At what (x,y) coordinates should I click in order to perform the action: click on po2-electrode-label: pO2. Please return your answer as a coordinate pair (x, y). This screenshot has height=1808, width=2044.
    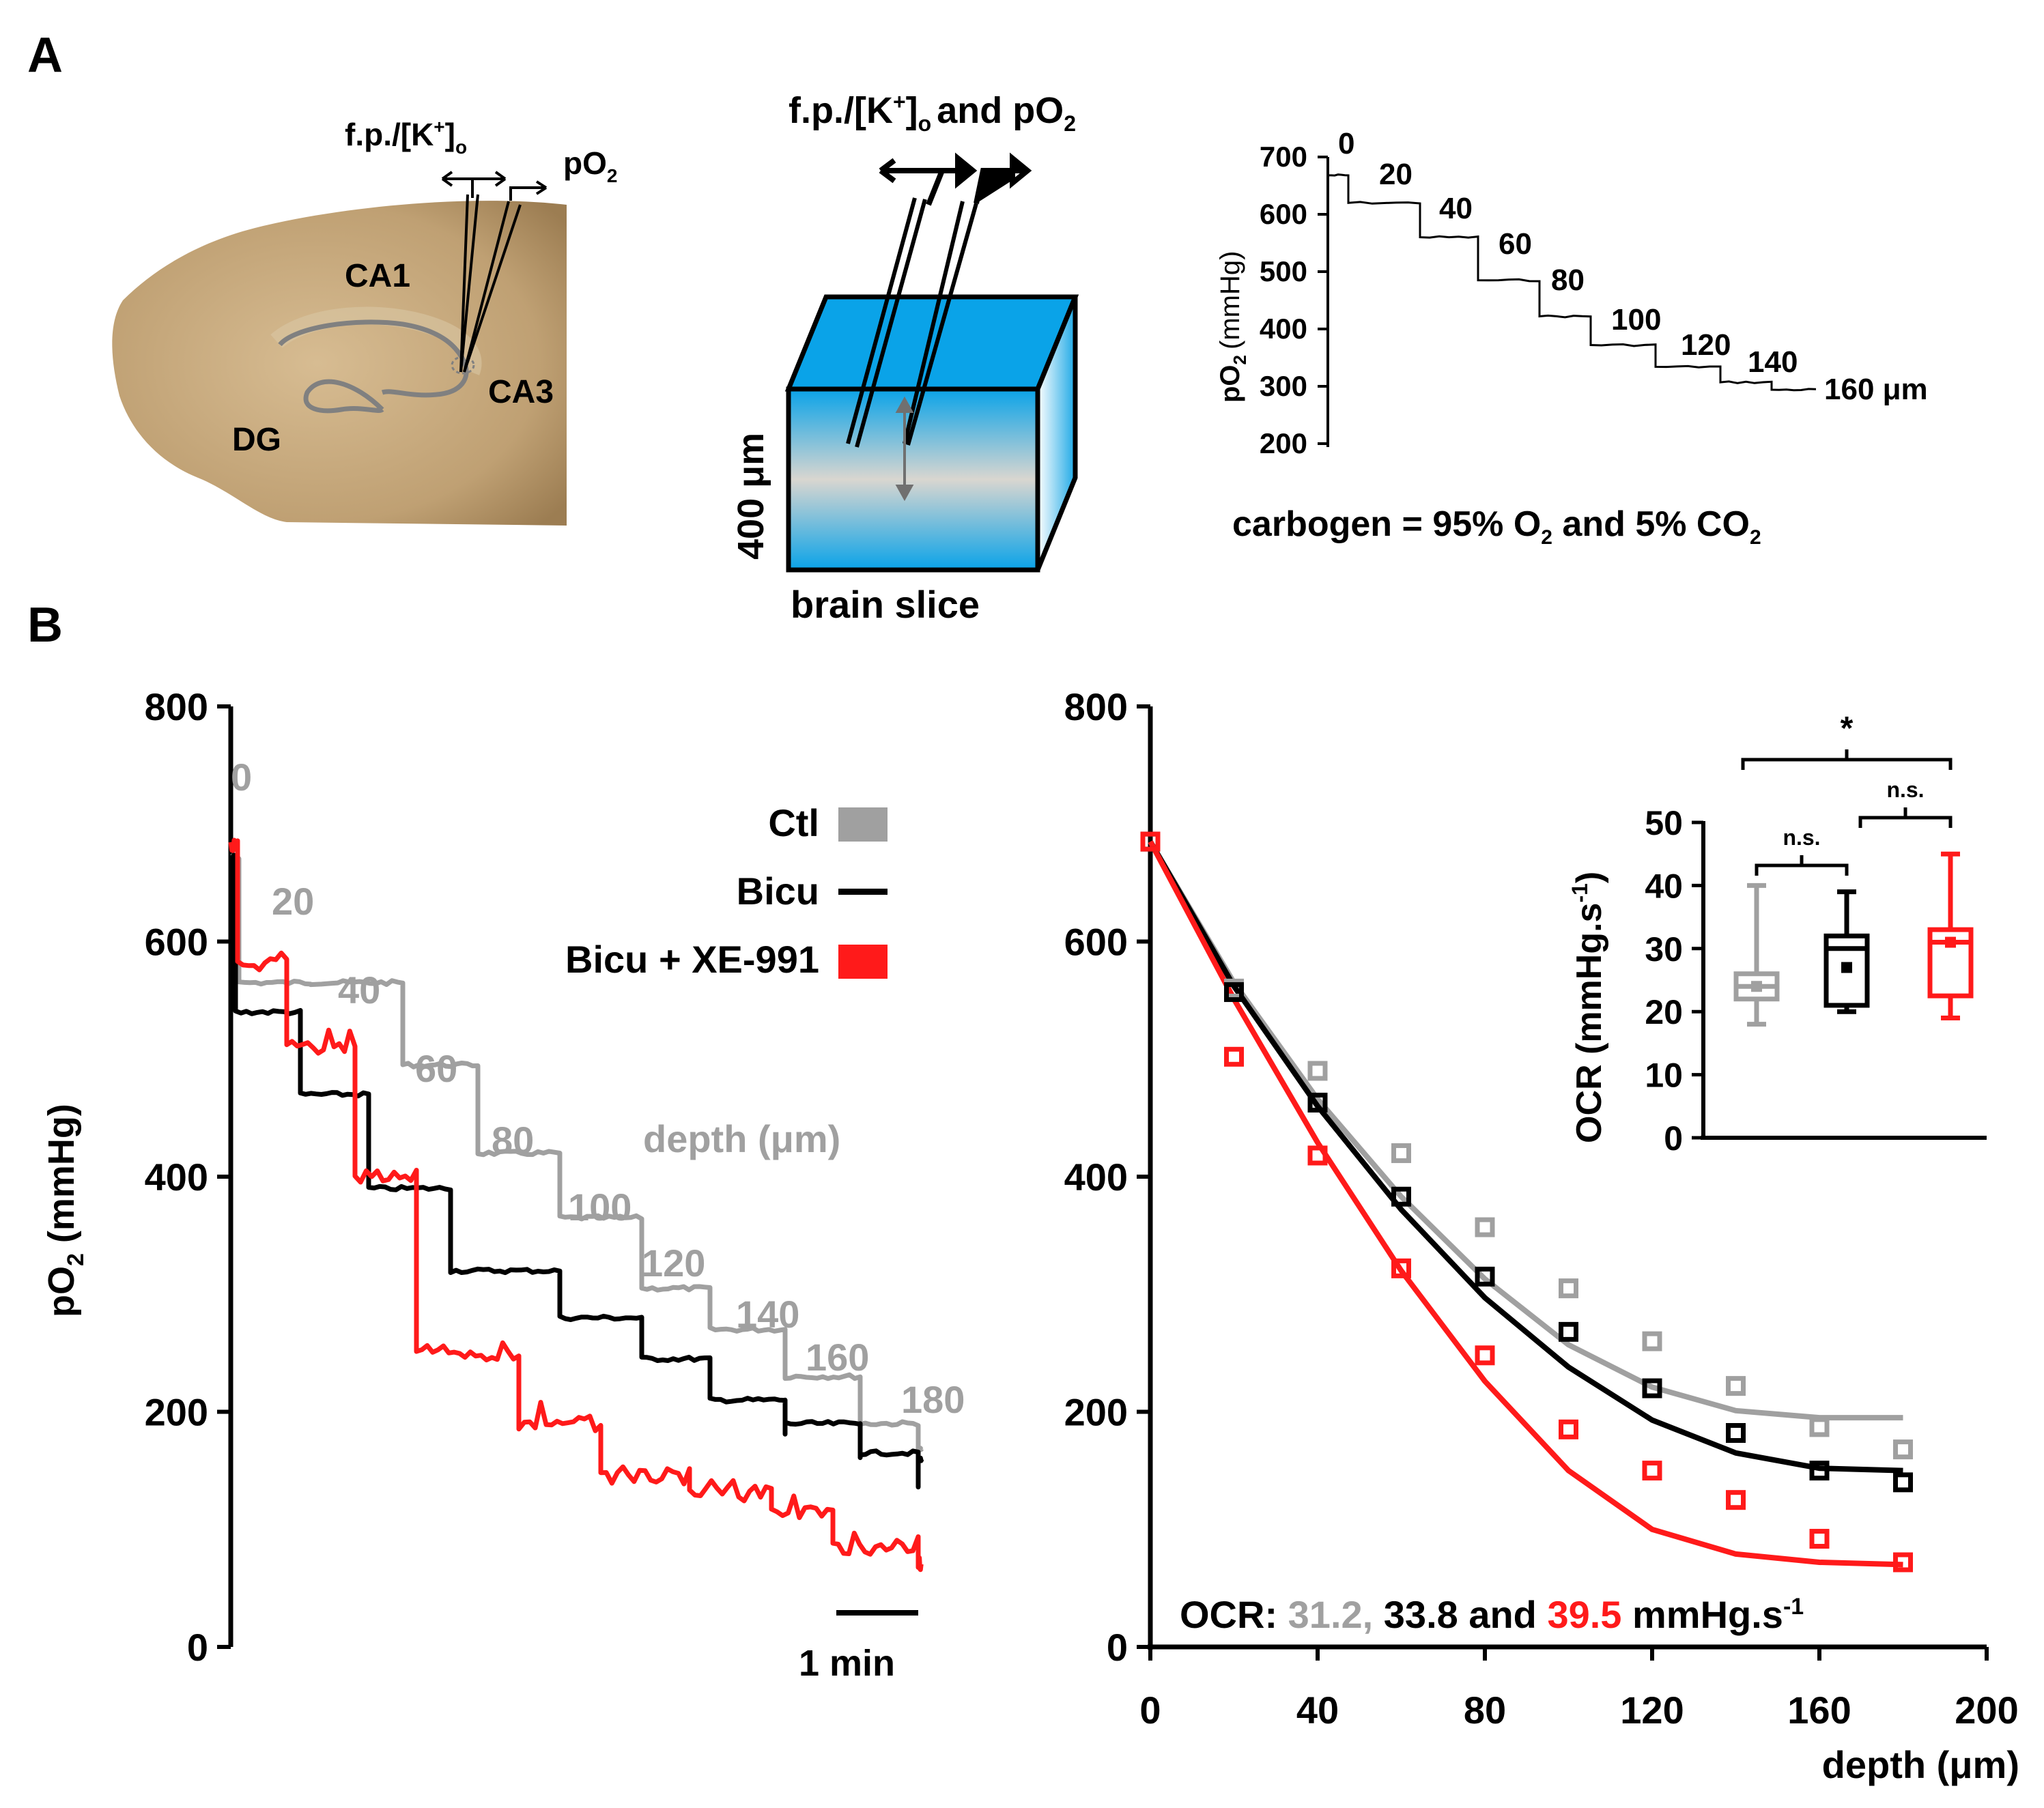
    Looking at the image, I should click on (590, 165).